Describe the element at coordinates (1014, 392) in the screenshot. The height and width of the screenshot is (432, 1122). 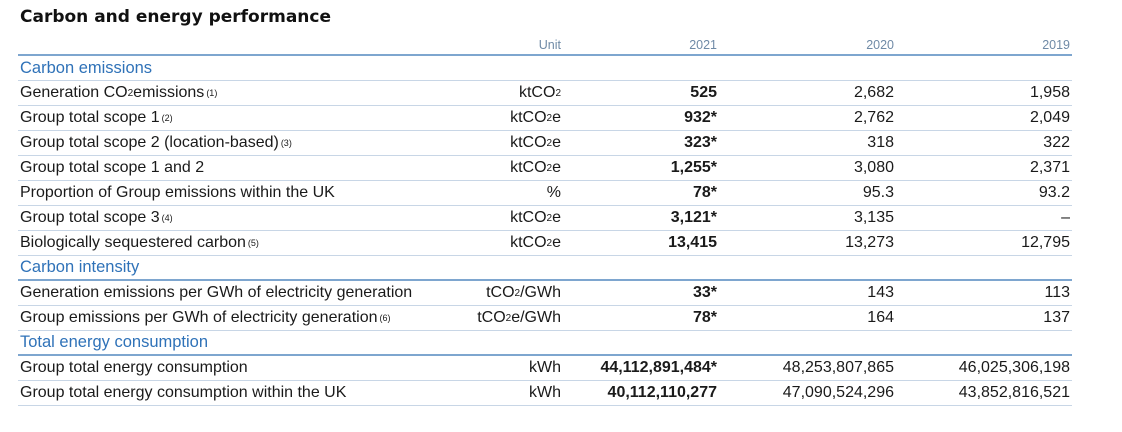
I see `value-2019: 43,852,816,521` at that location.